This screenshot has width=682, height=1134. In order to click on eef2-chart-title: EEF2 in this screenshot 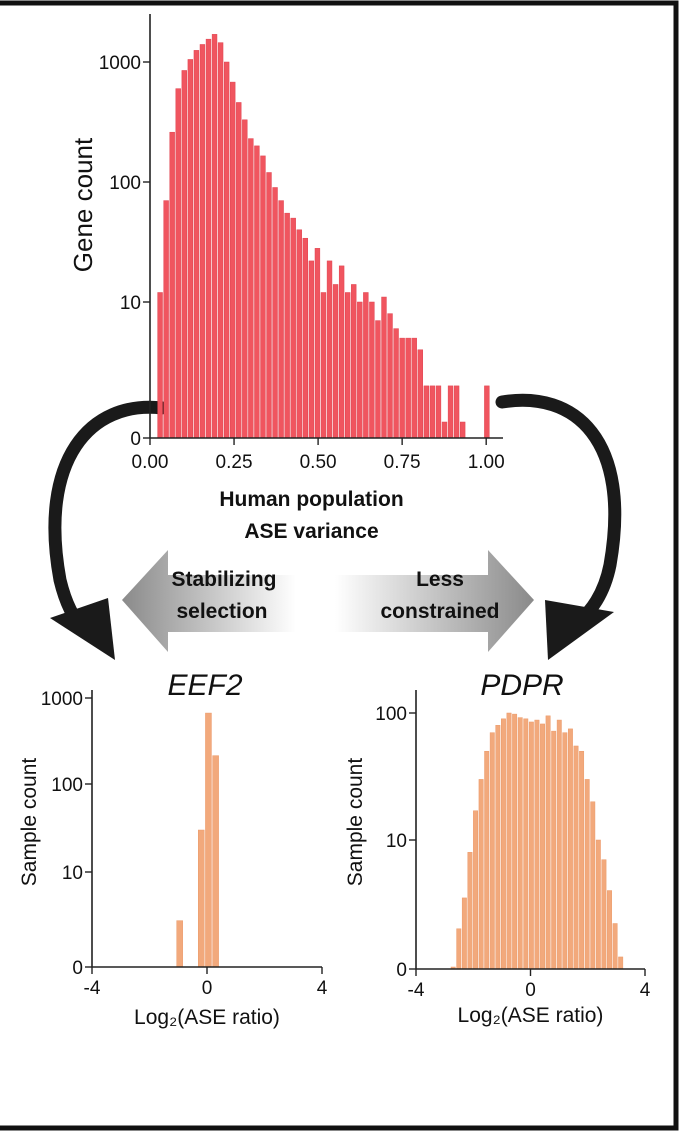, I will do `click(204, 685)`.